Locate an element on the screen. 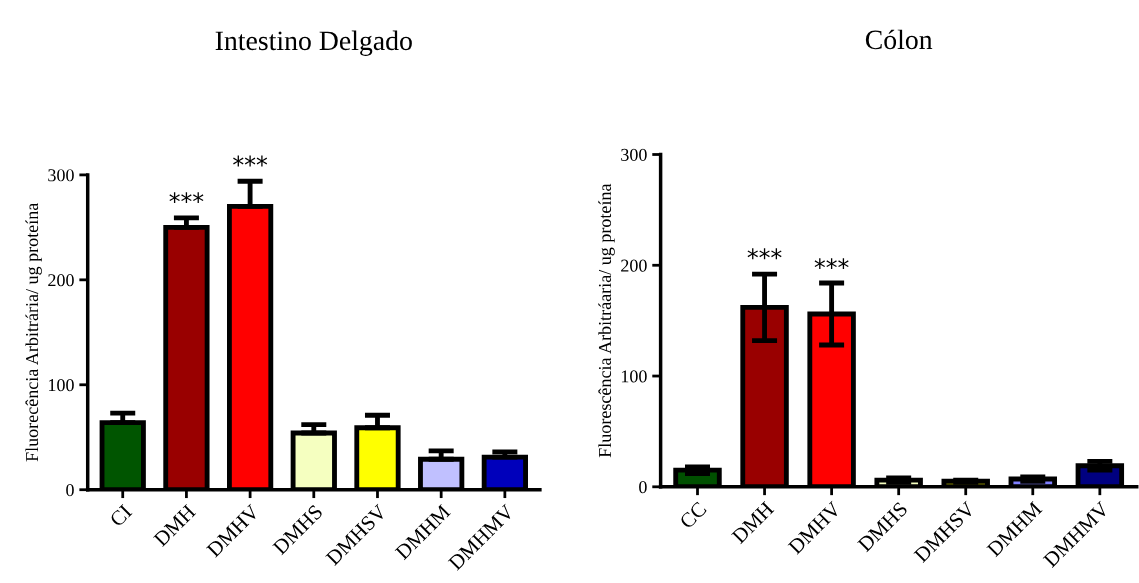  y-axis-title: Fluorescência Arbitráaria/ ug proteína is located at coordinates (606, 320).